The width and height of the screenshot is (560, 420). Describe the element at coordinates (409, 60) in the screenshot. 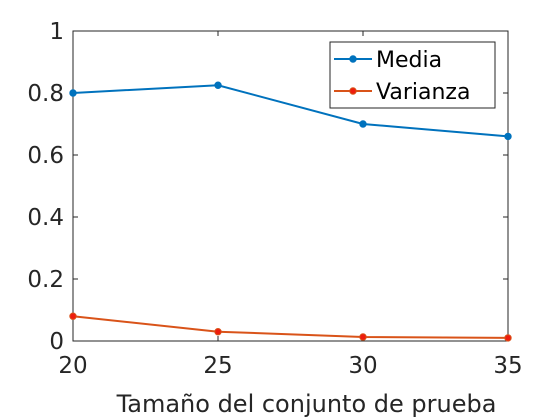

I see `legend-label: Media` at that location.